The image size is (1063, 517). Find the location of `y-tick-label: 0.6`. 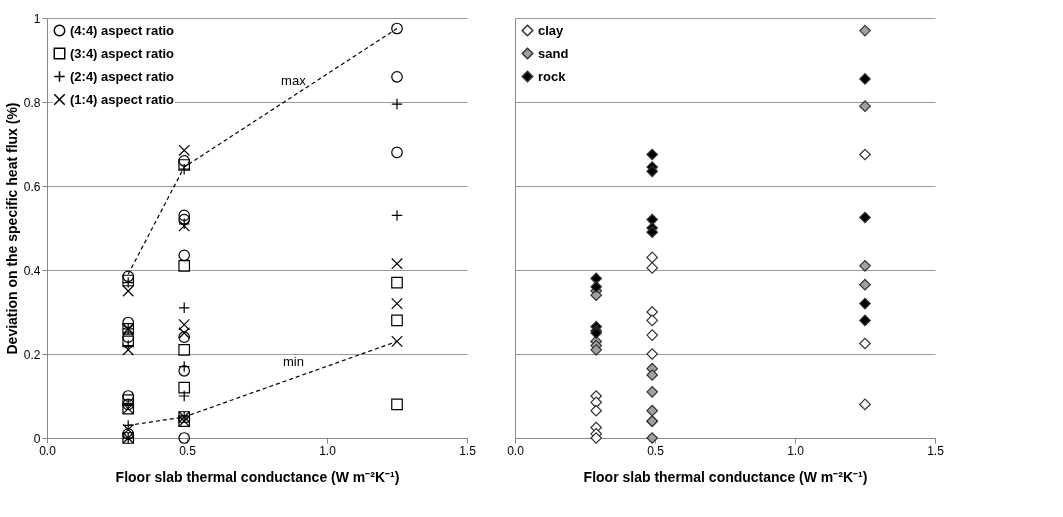

y-tick-label: 0.6 is located at coordinates (32, 186).